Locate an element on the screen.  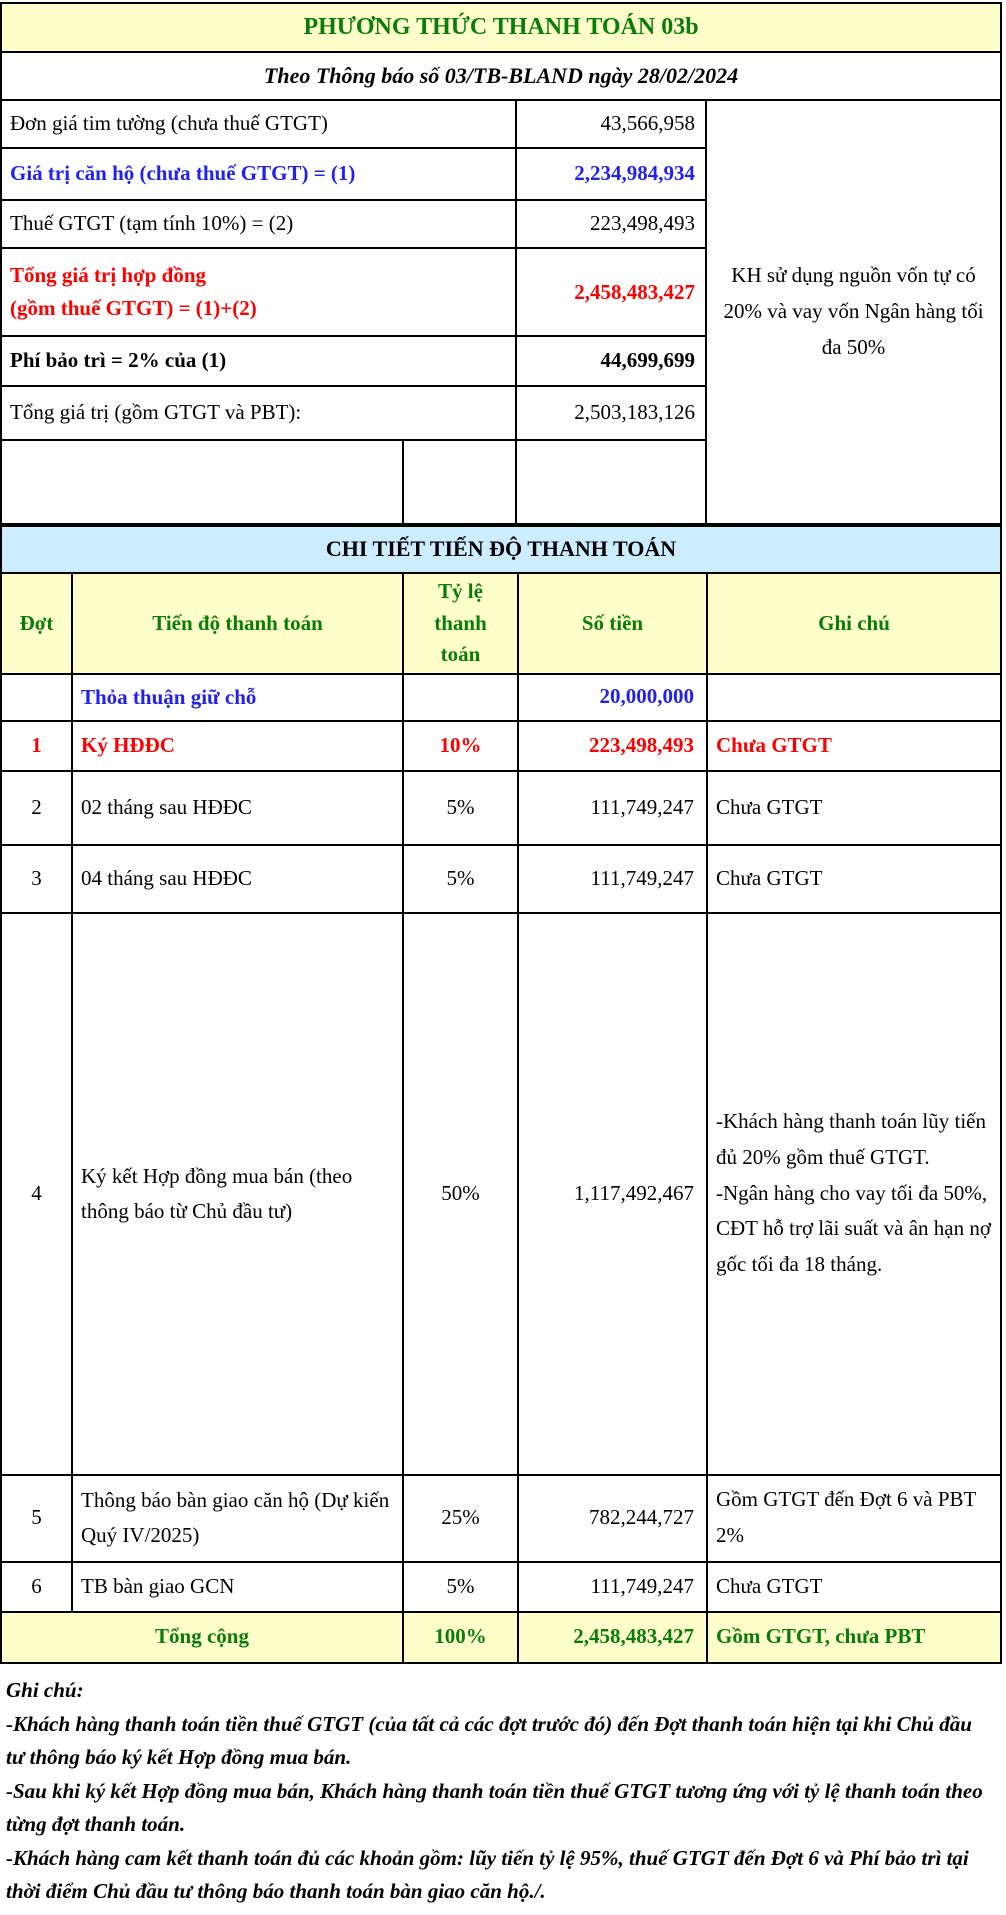
summary-value: 2,503,183,126 is located at coordinates (611, 413).